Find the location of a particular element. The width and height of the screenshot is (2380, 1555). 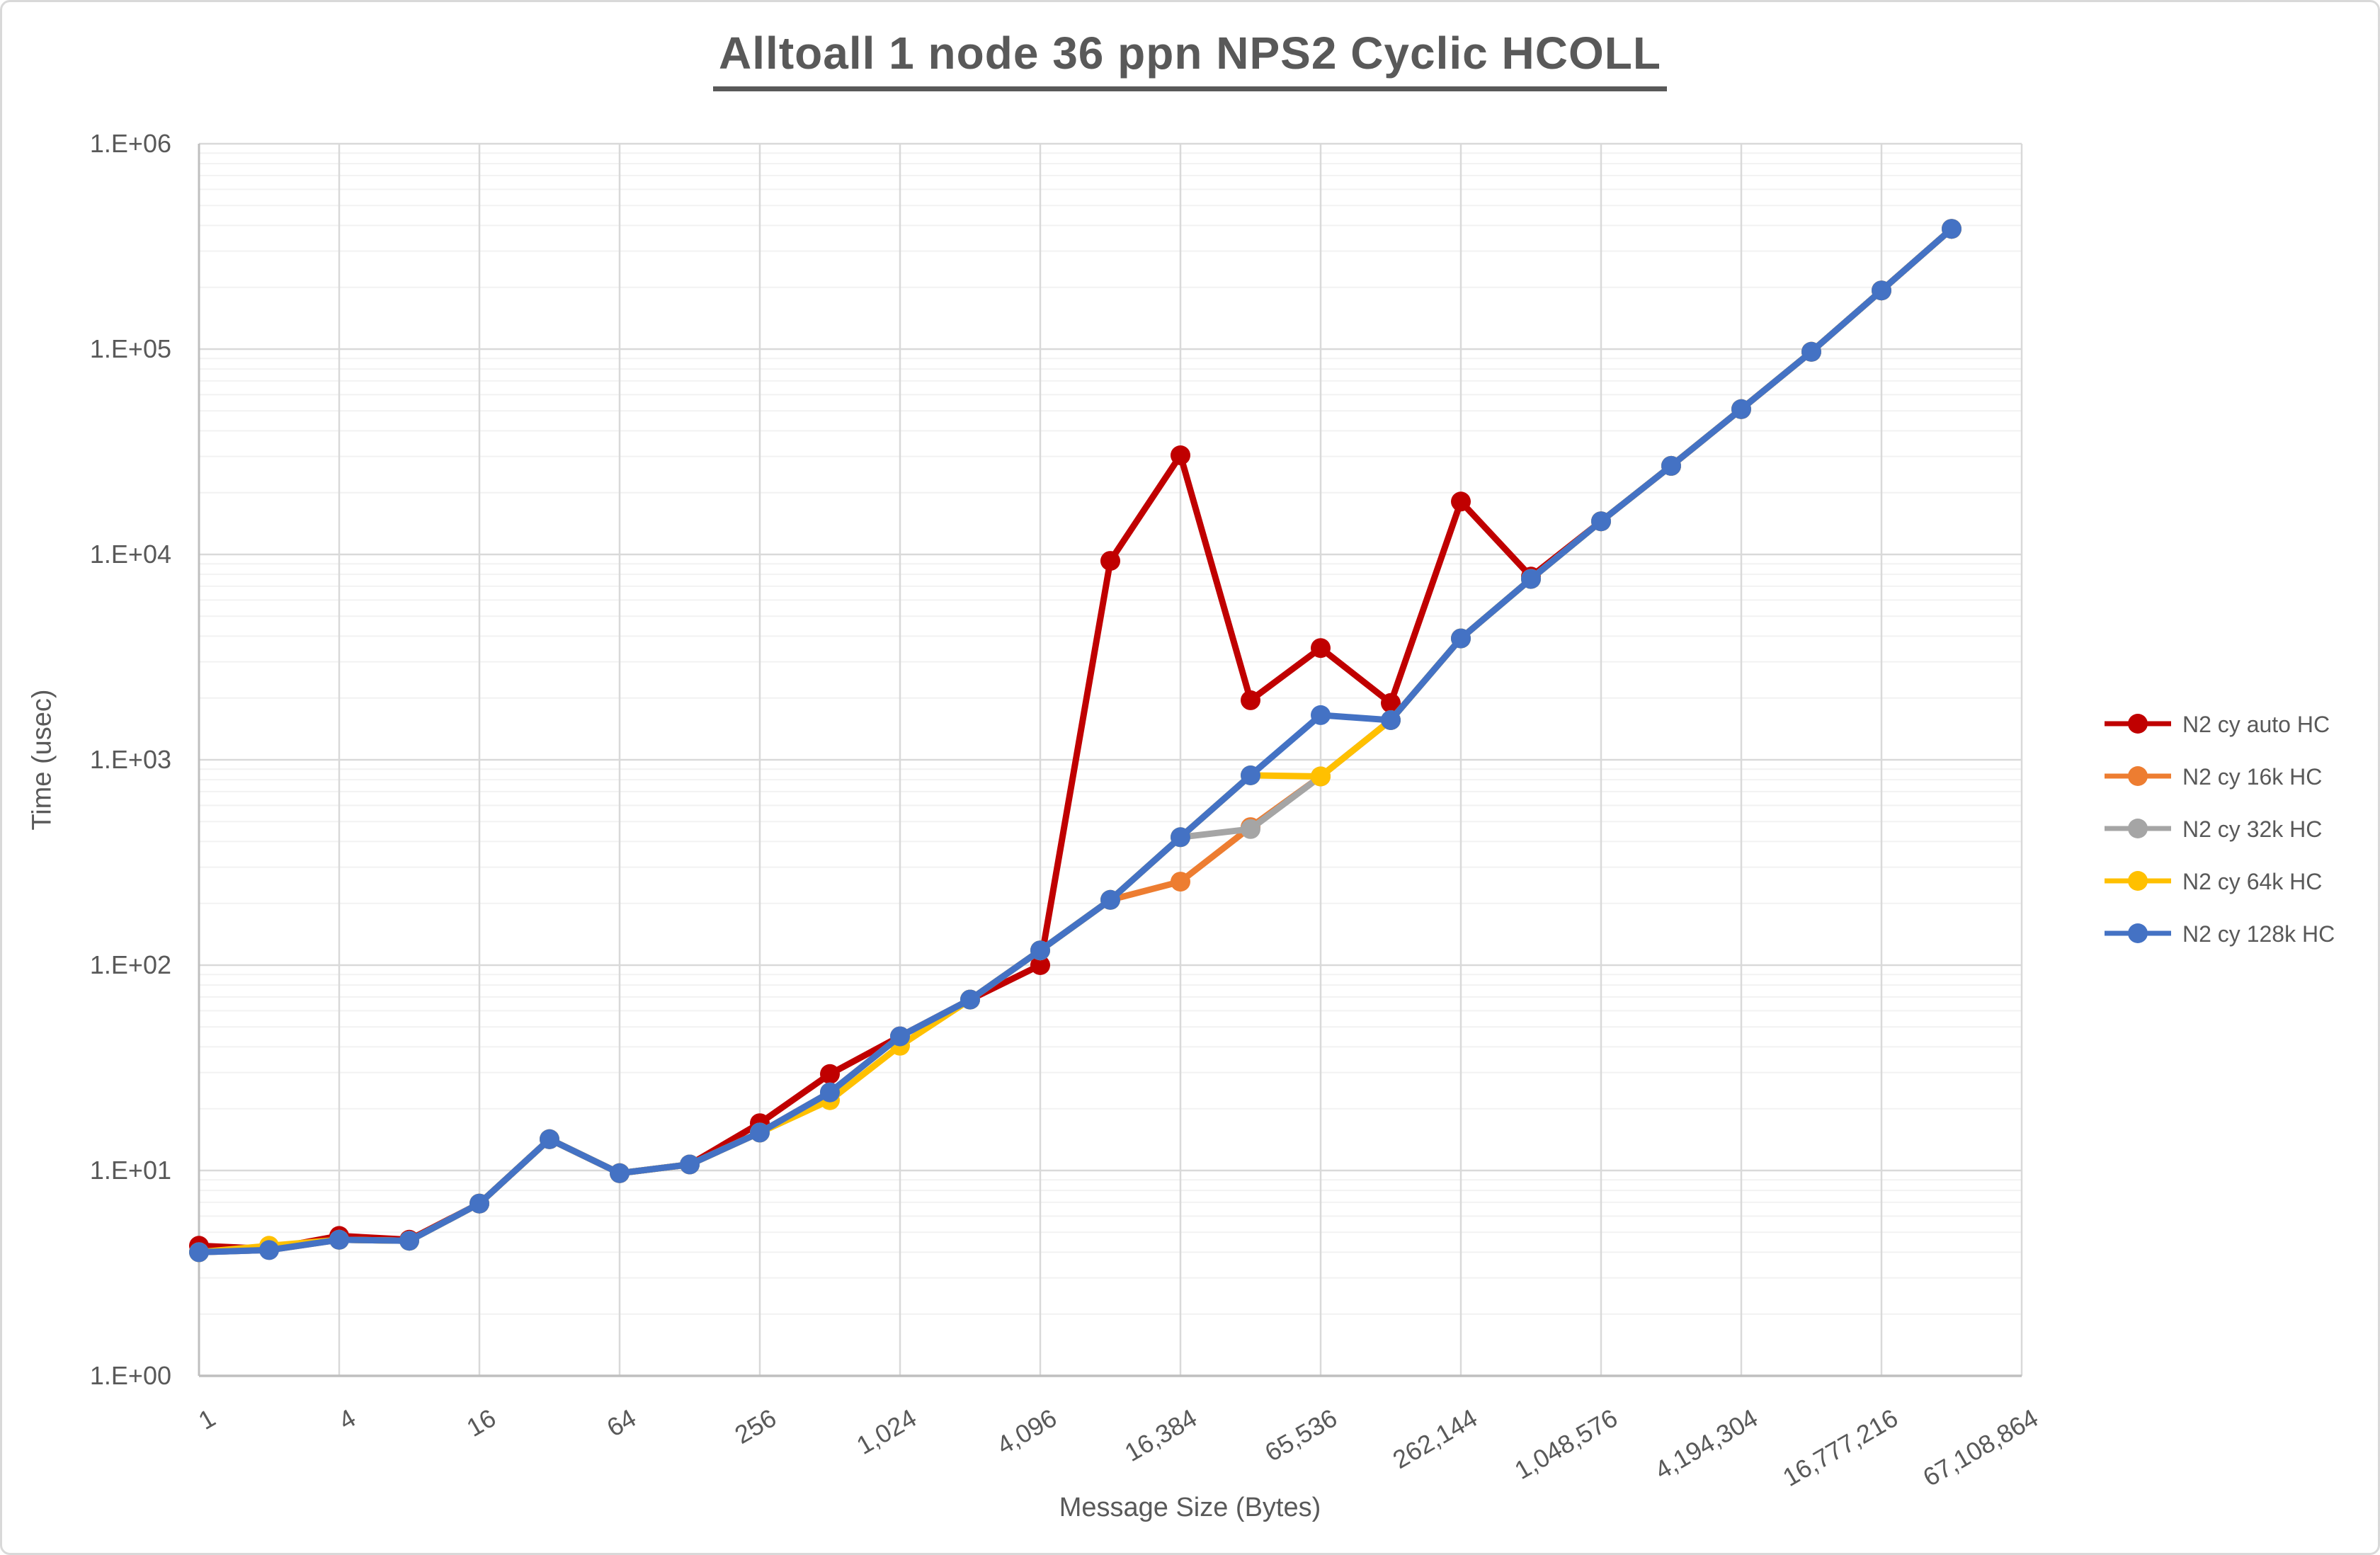

x-tick-label: 65,536 is located at coordinates (1301, 1435).